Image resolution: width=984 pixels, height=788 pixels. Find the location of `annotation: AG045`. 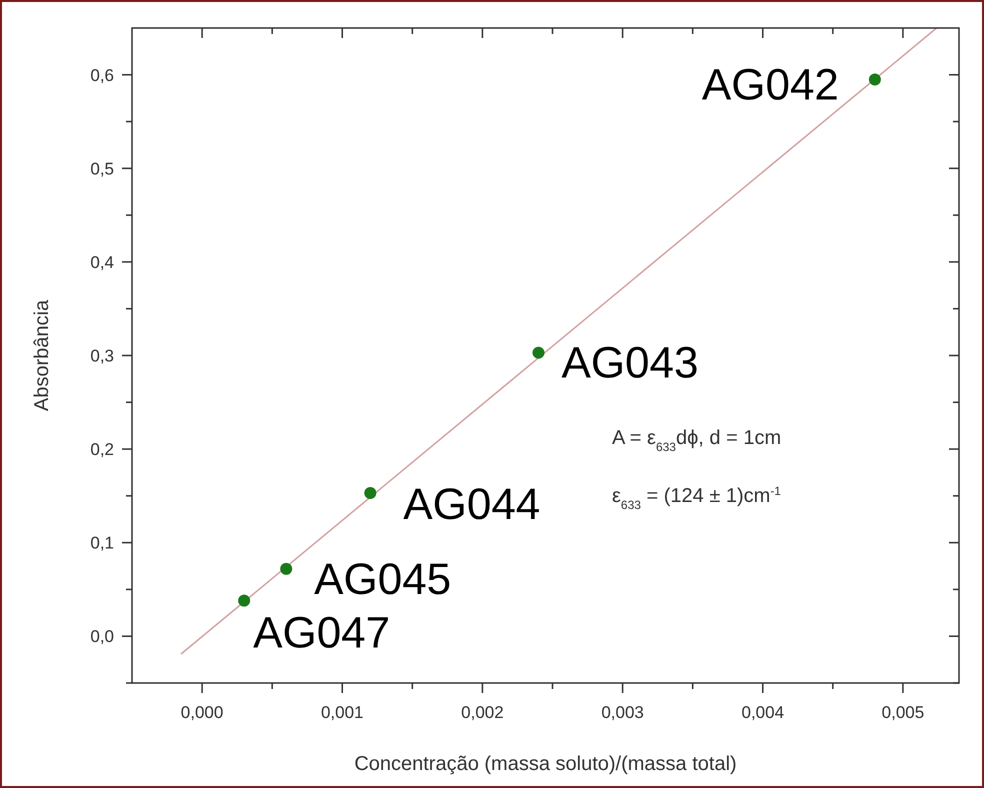

annotation: AG045 is located at coordinates (383, 579).